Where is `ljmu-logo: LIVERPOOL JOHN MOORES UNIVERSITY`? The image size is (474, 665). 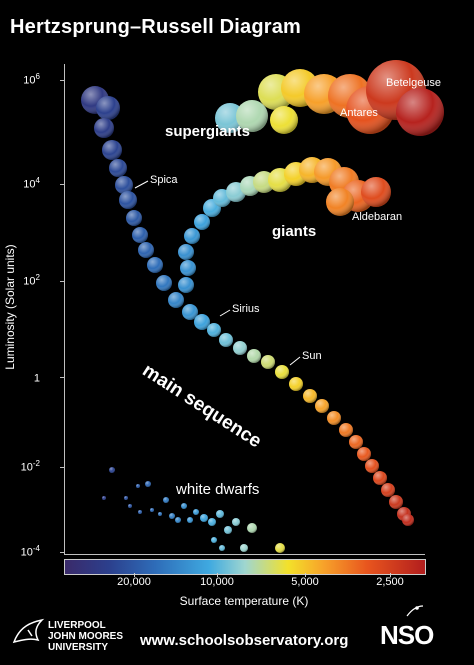
ljmu-logo: LIVERPOOL JOHN MOORES UNIVERSITY is located at coordinates (86, 636).